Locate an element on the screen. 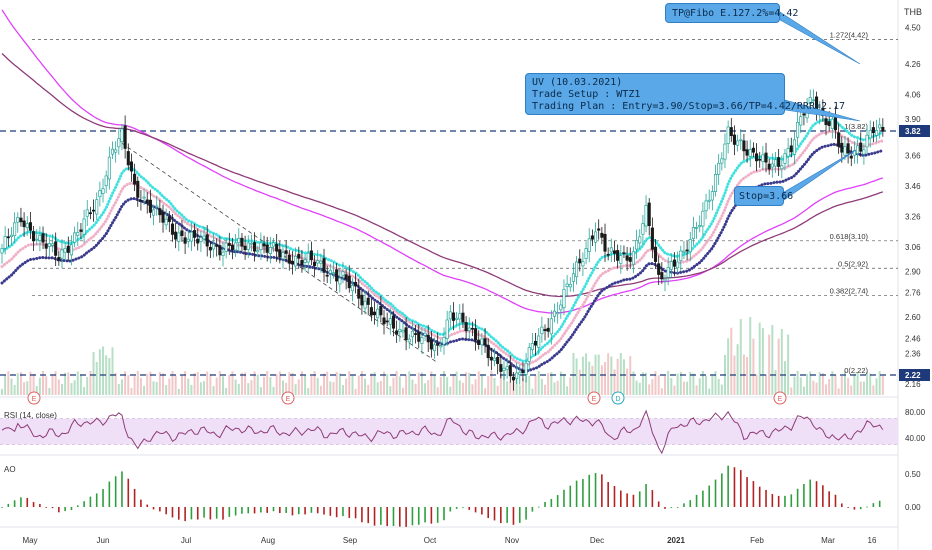 The image size is (932, 550). stop-callout: Stop=3.66 is located at coordinates (763, 196).